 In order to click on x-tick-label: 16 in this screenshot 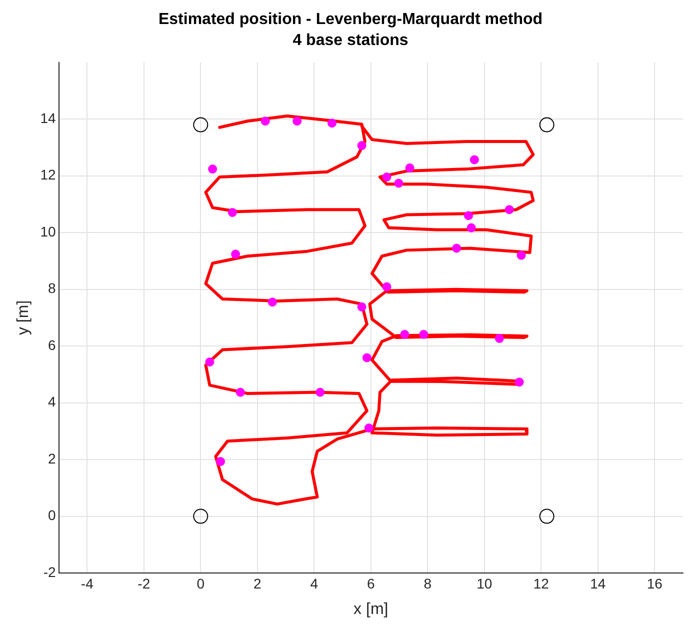, I will do `click(654, 583)`.